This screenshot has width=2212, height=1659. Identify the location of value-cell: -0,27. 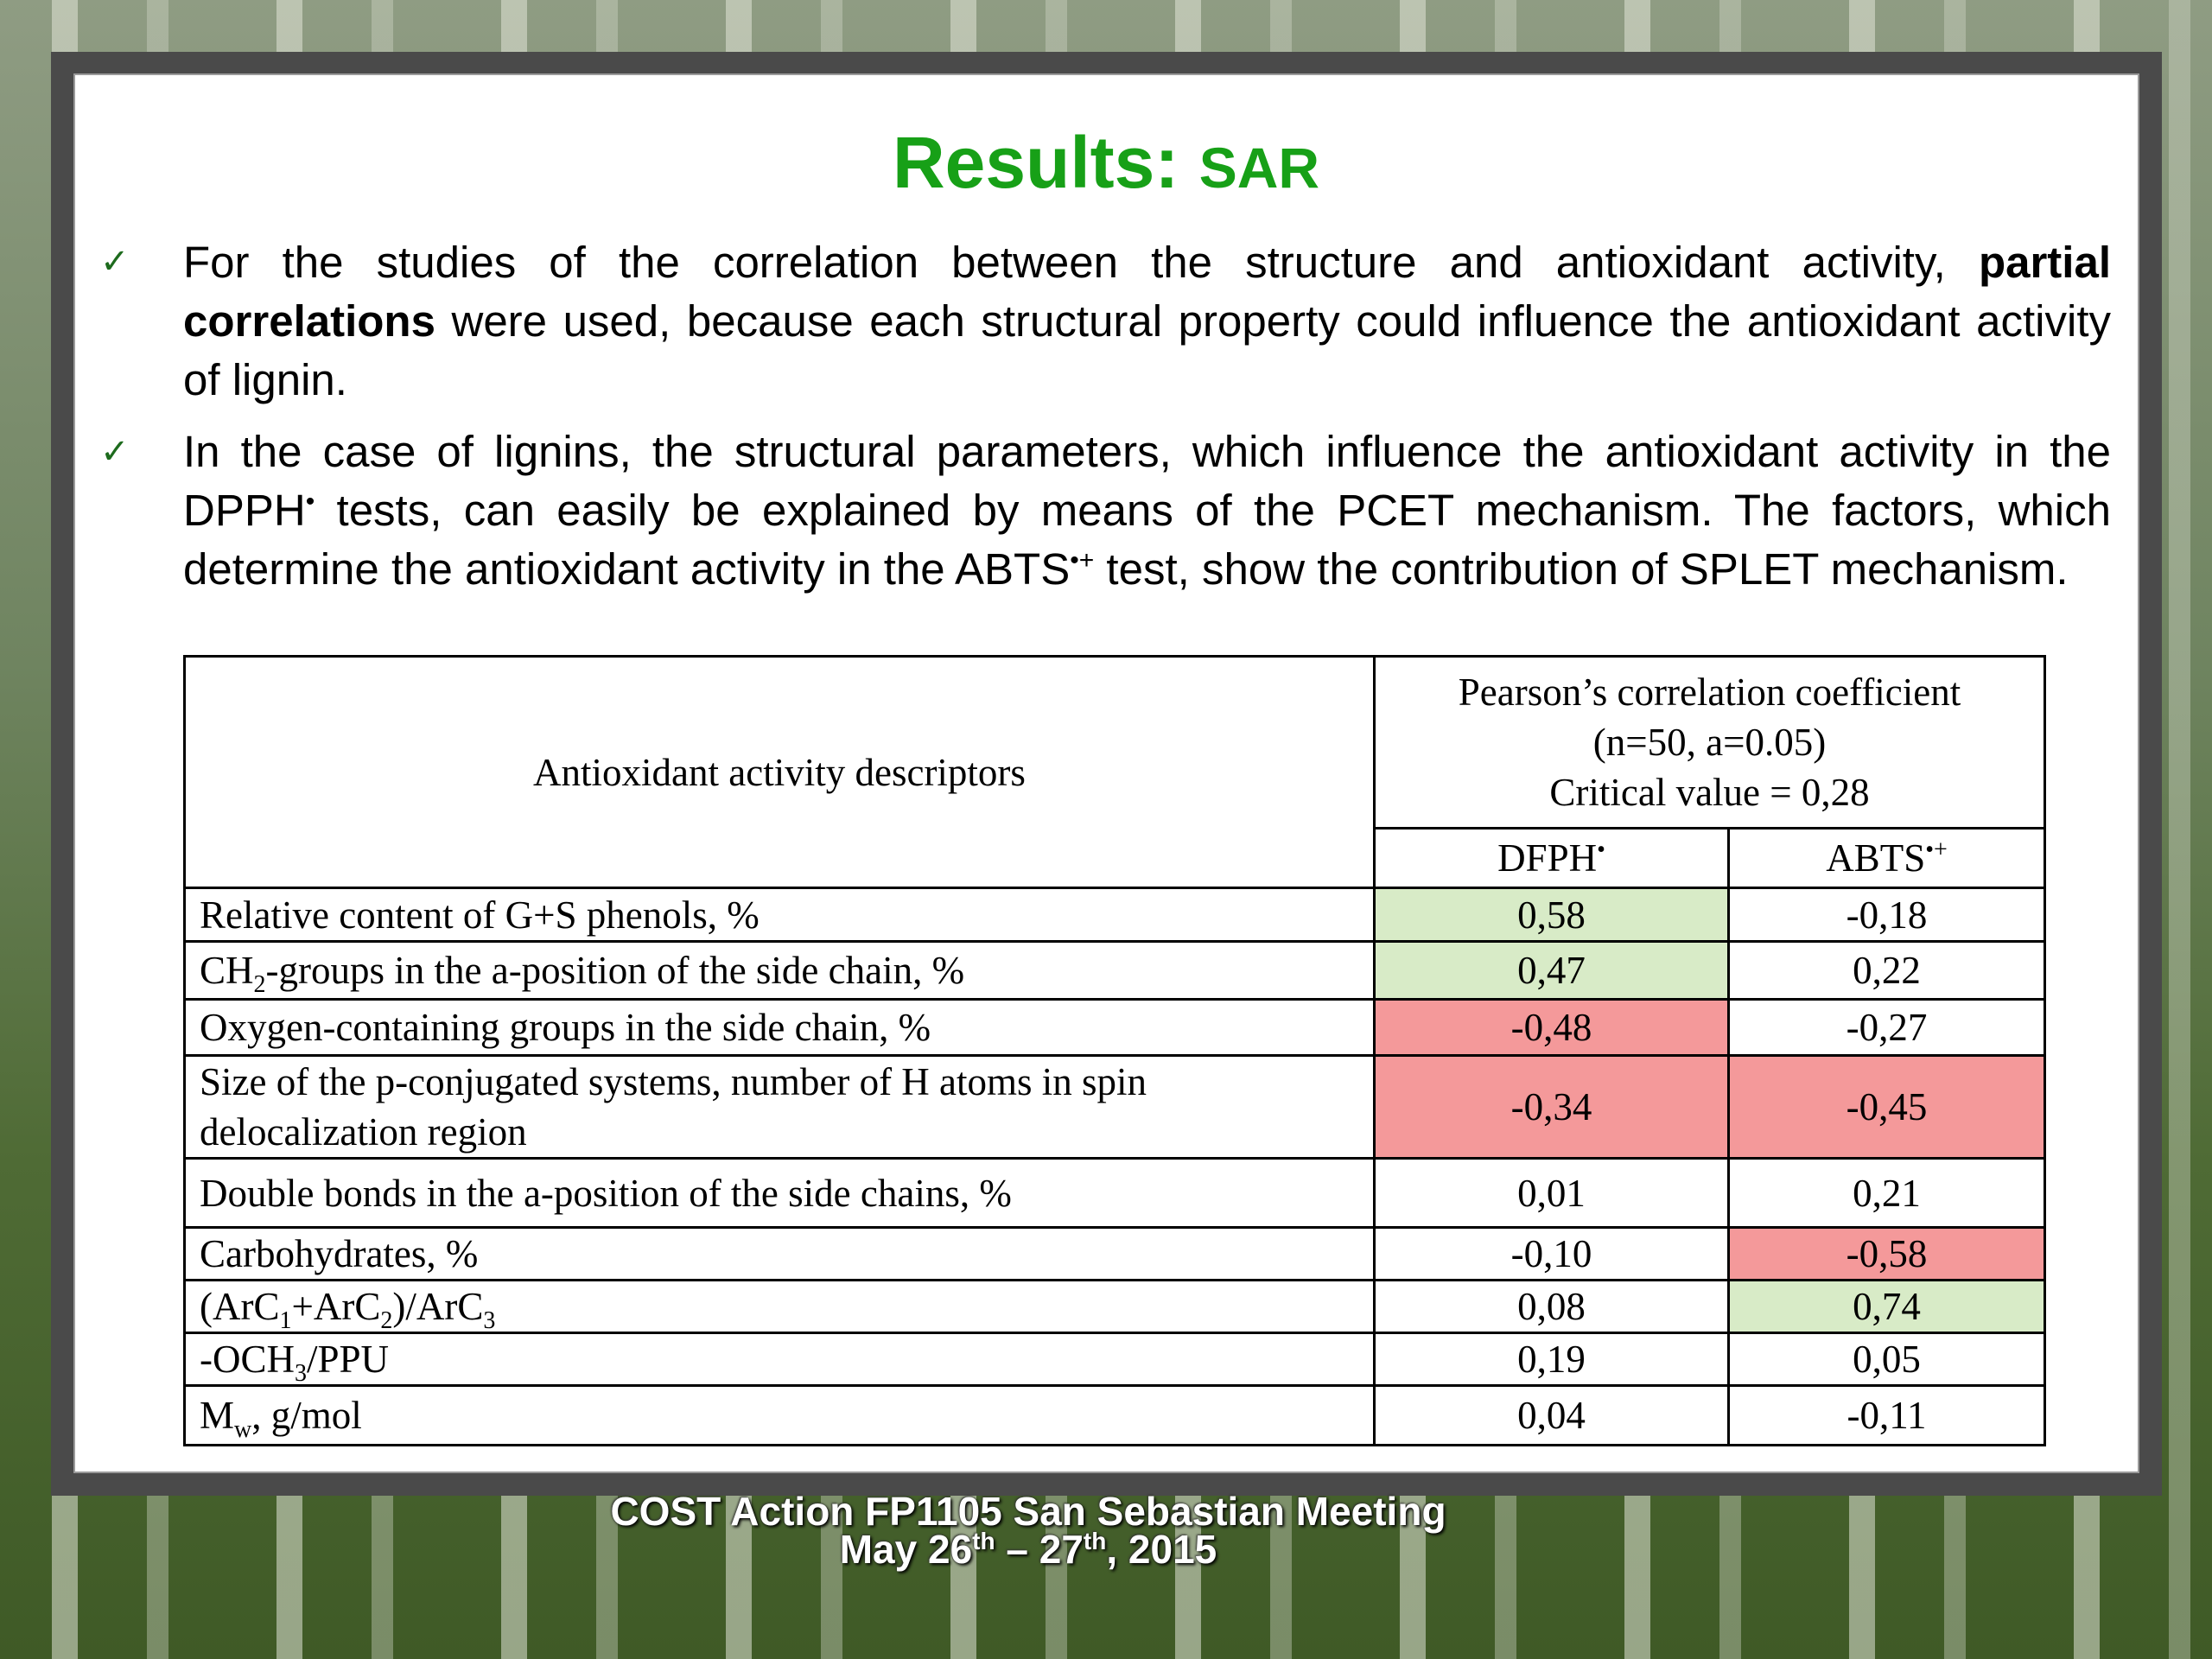
(1886, 1027).